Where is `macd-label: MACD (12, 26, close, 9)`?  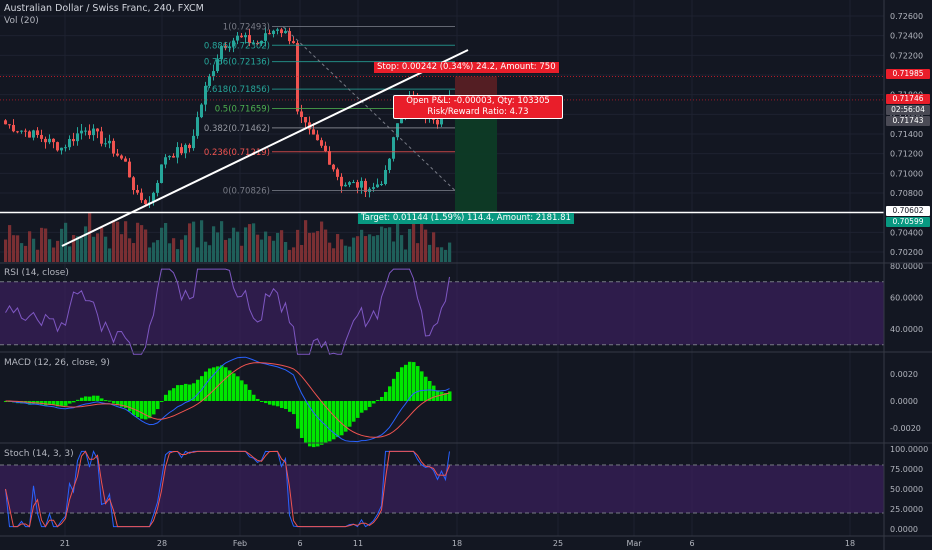 macd-label: MACD (12, 26, close, 9) is located at coordinates (57, 363).